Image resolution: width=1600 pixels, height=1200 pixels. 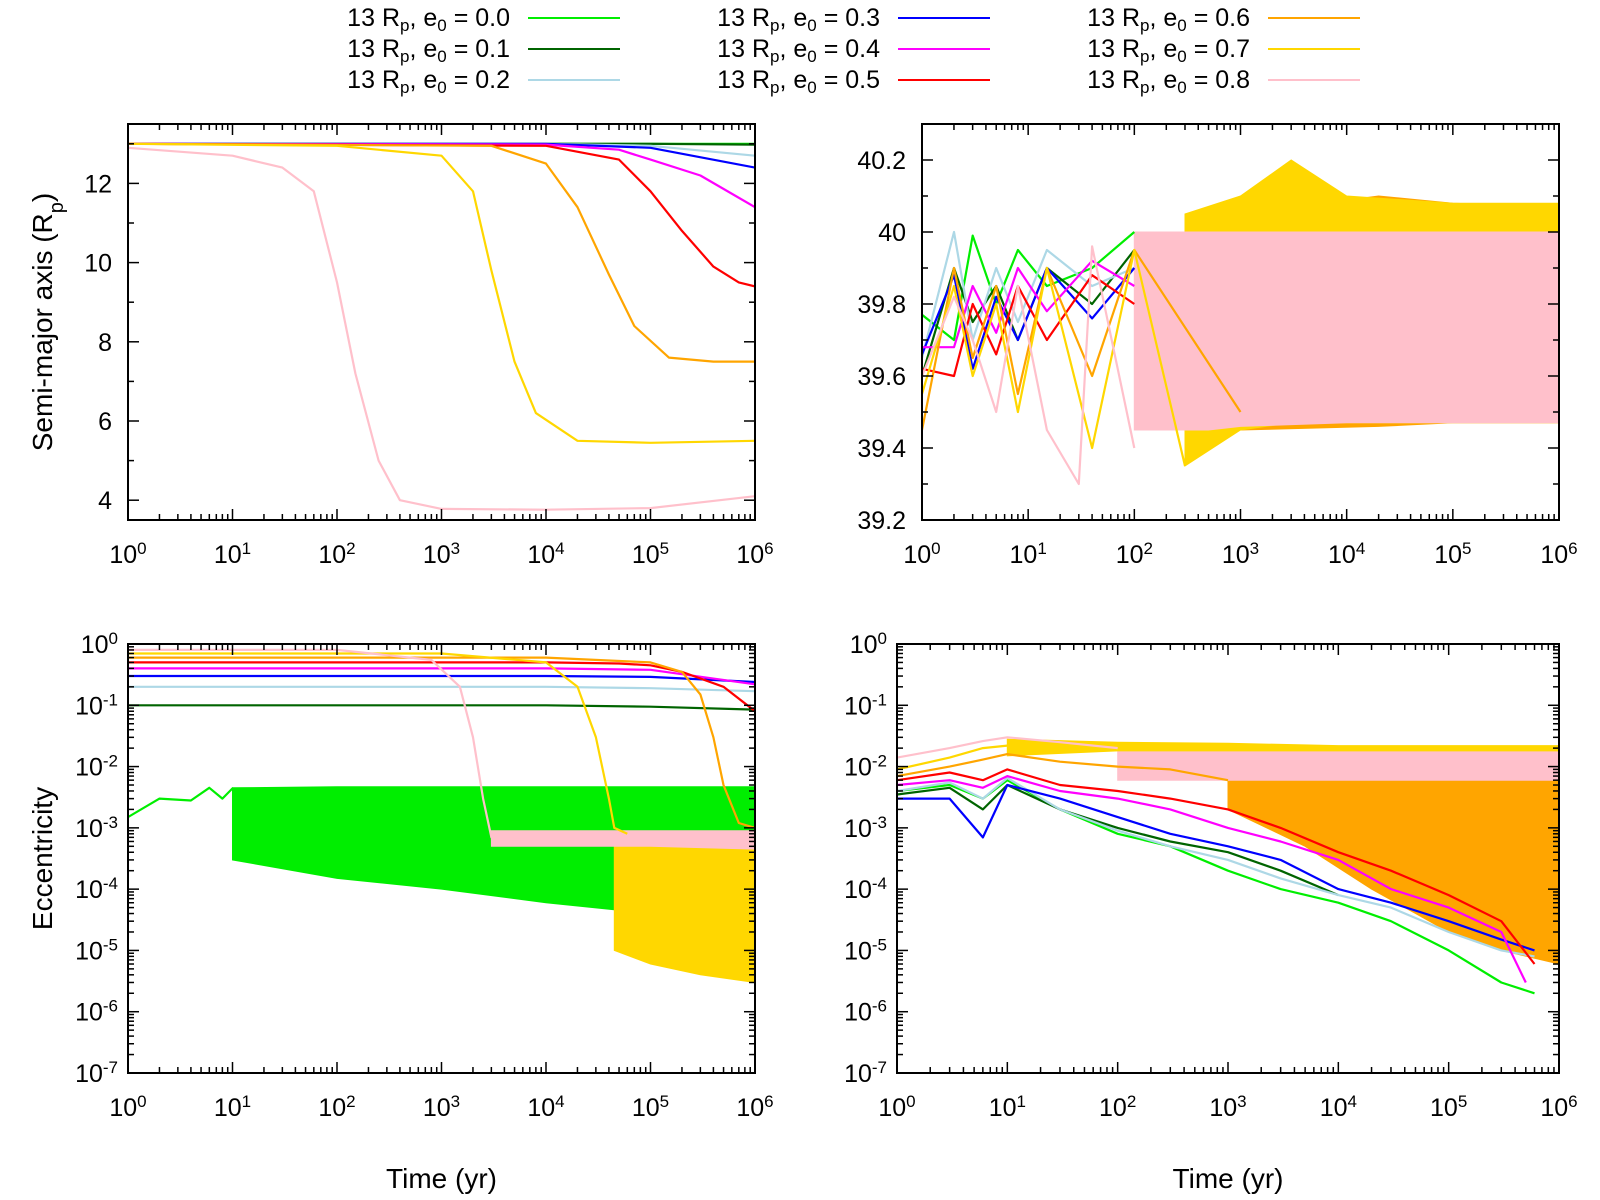 What do you see at coordinates (1175, 18) in the screenshot?
I see `legend-entry: 13 Rp, e0 = 0.6` at bounding box center [1175, 18].